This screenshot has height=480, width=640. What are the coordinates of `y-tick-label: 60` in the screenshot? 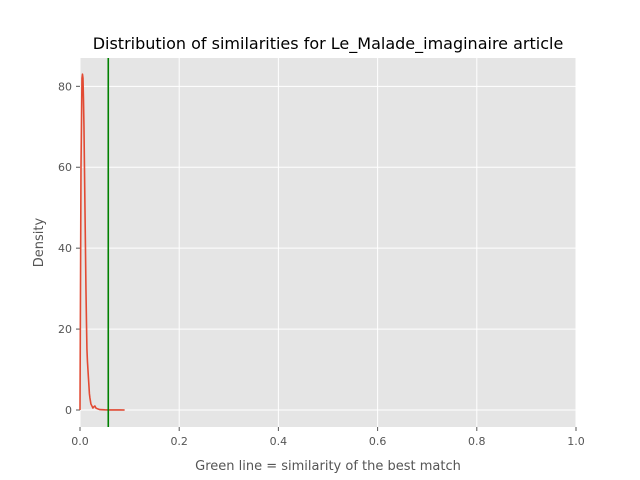 It's located at (65, 167).